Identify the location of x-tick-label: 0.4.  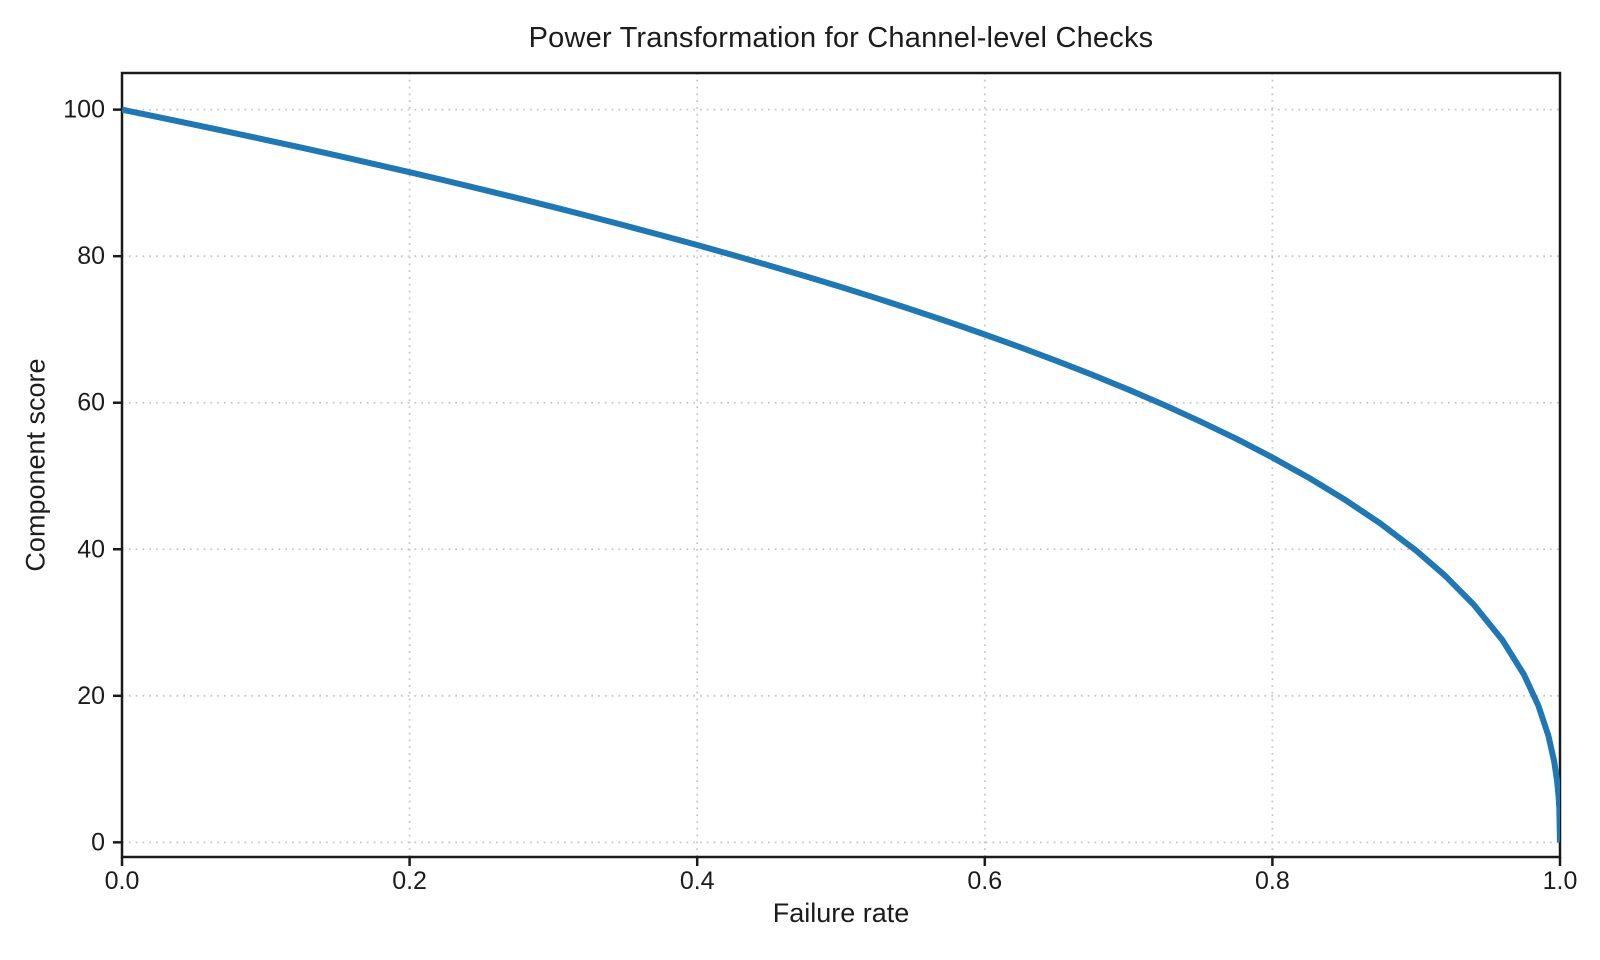
(697, 881).